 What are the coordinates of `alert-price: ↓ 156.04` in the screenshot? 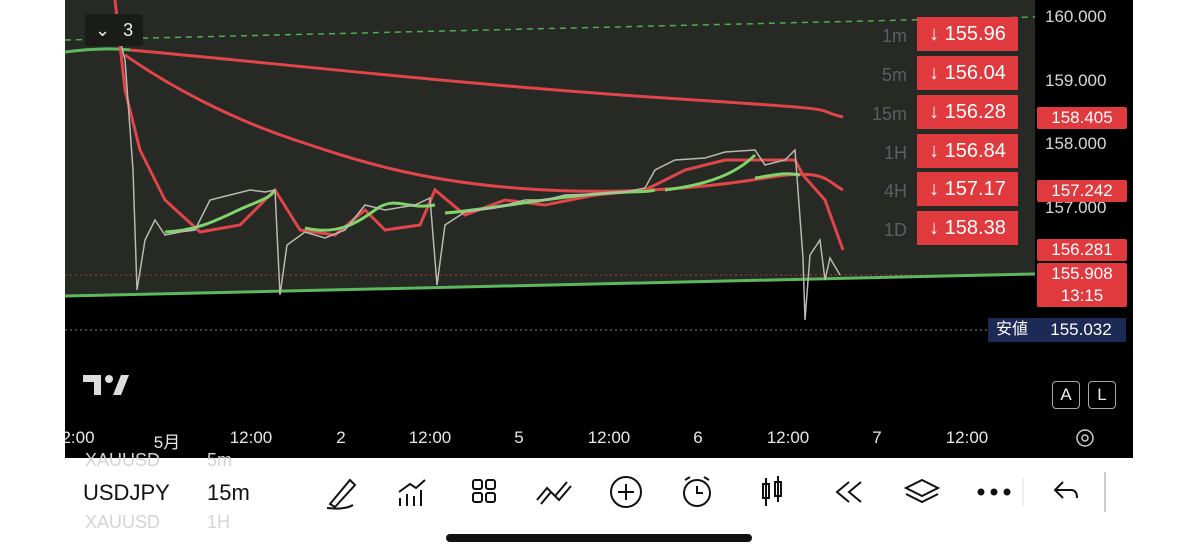 It's located at (967, 73).